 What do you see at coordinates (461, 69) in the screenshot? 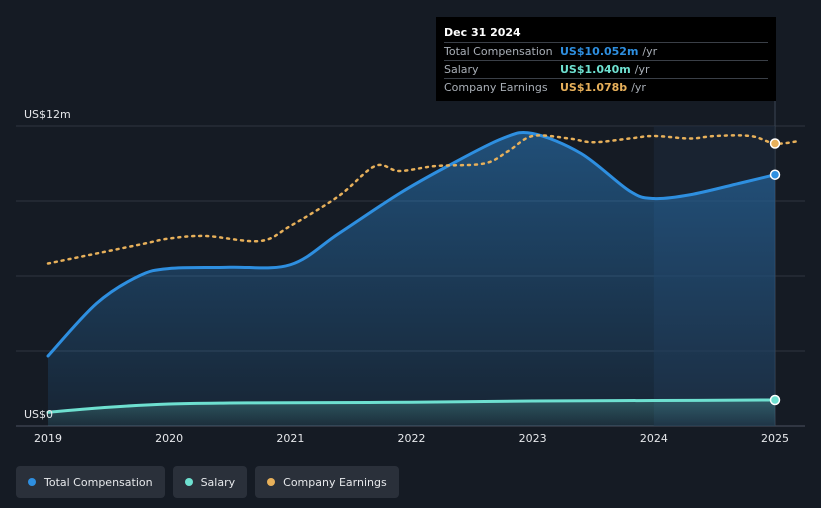
I see `tooltip-label: Salary` at bounding box center [461, 69].